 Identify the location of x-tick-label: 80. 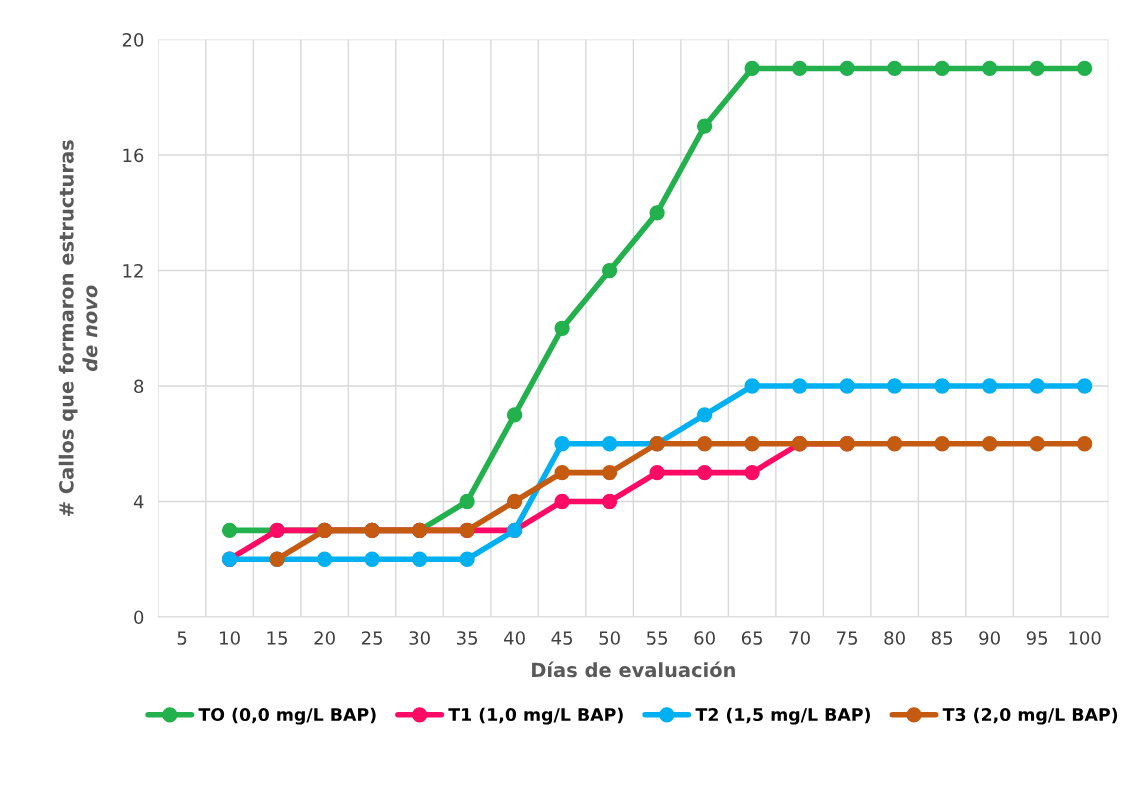
(894, 638).